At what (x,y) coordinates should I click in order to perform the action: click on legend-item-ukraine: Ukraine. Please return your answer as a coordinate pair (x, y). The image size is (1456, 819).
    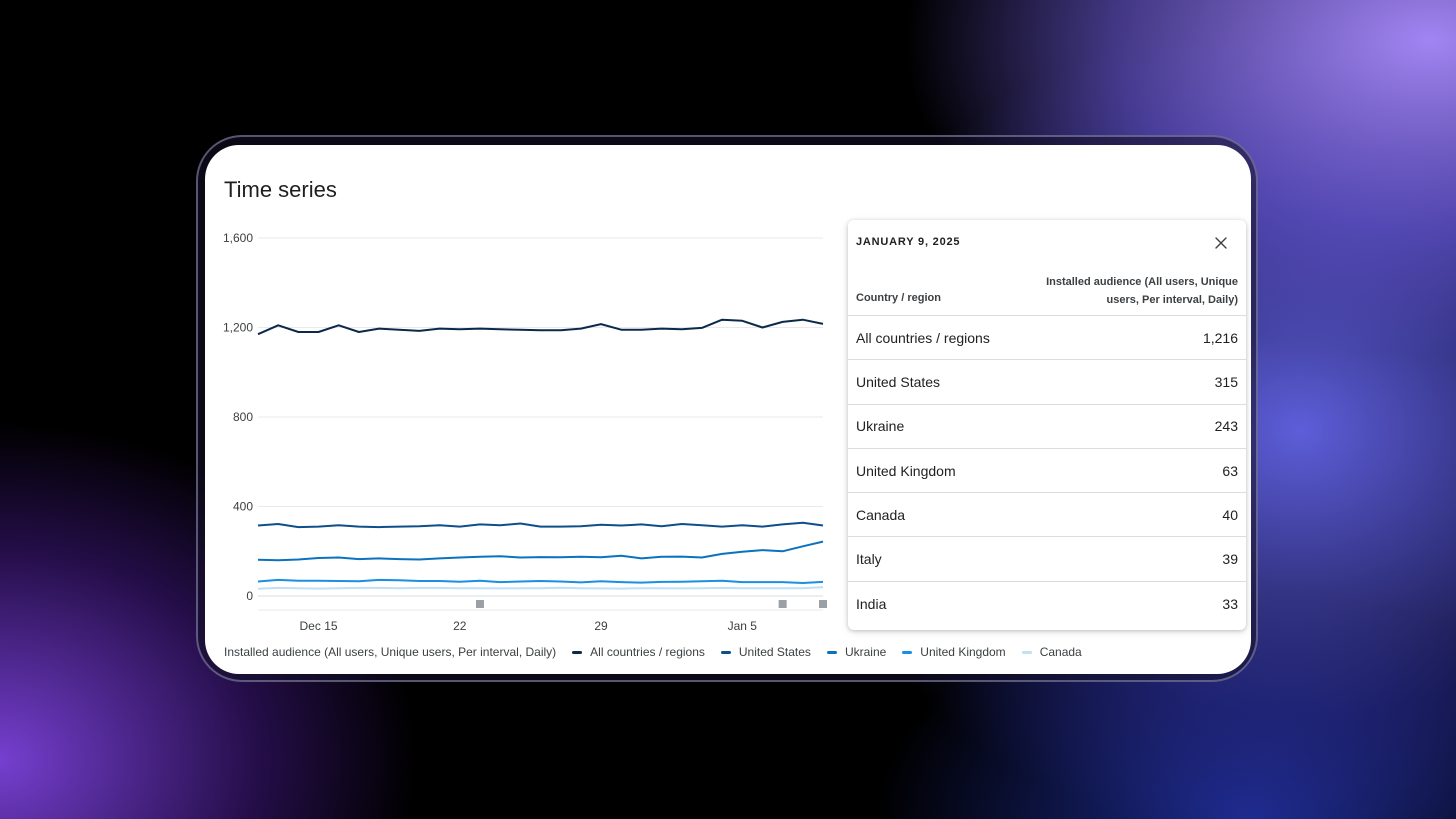
    Looking at the image, I should click on (856, 652).